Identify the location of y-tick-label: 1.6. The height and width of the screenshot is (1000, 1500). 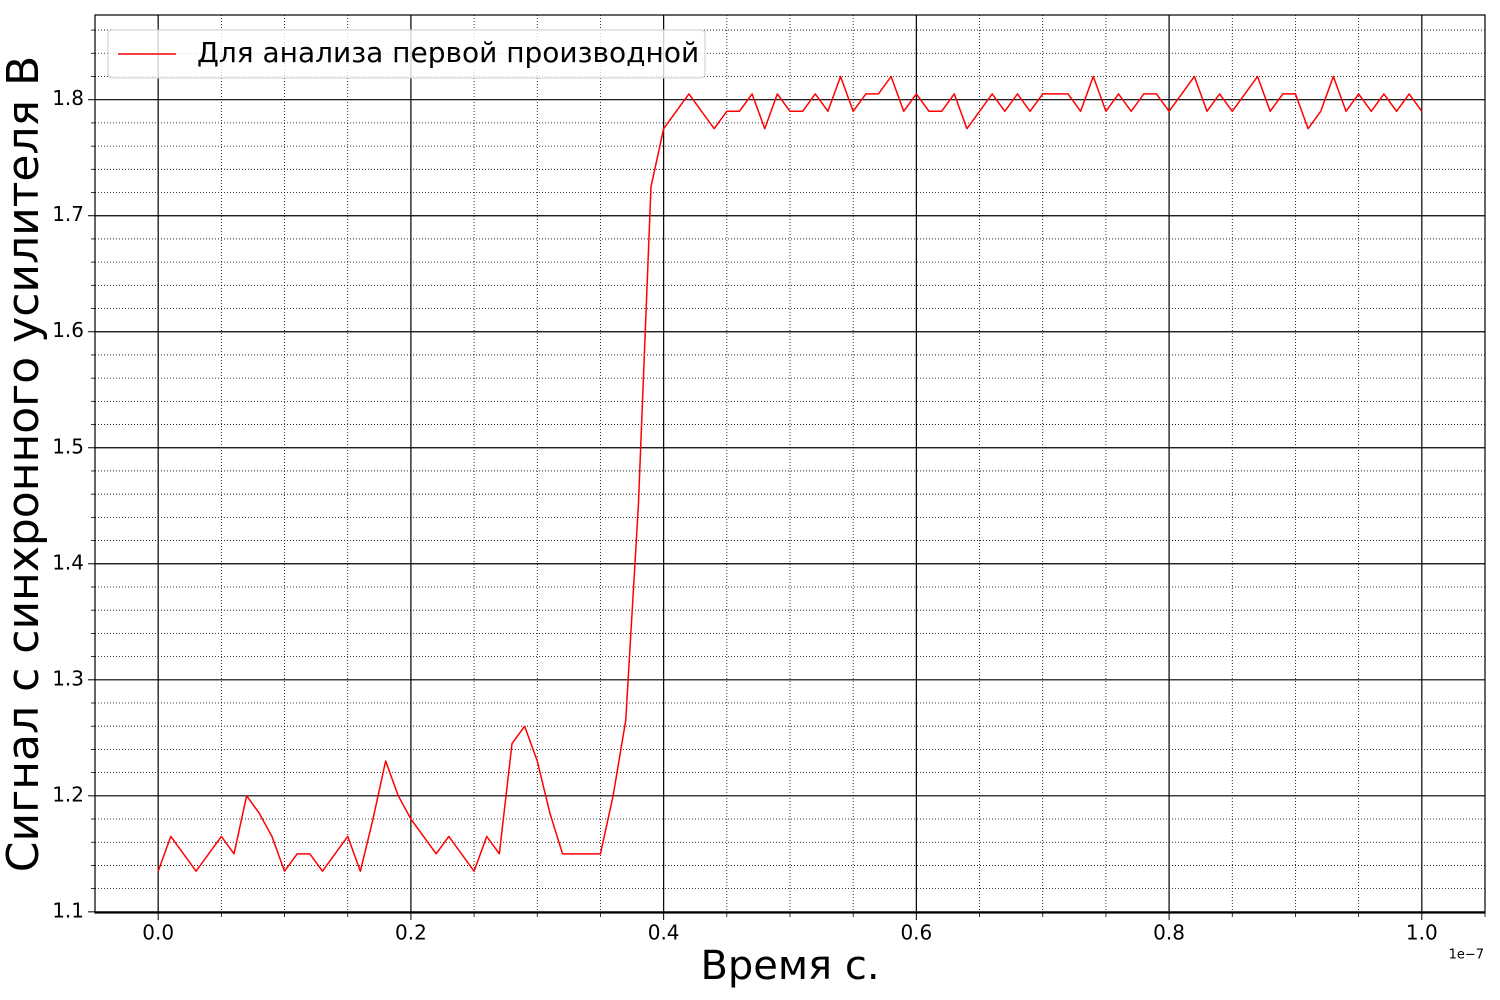
(68, 330).